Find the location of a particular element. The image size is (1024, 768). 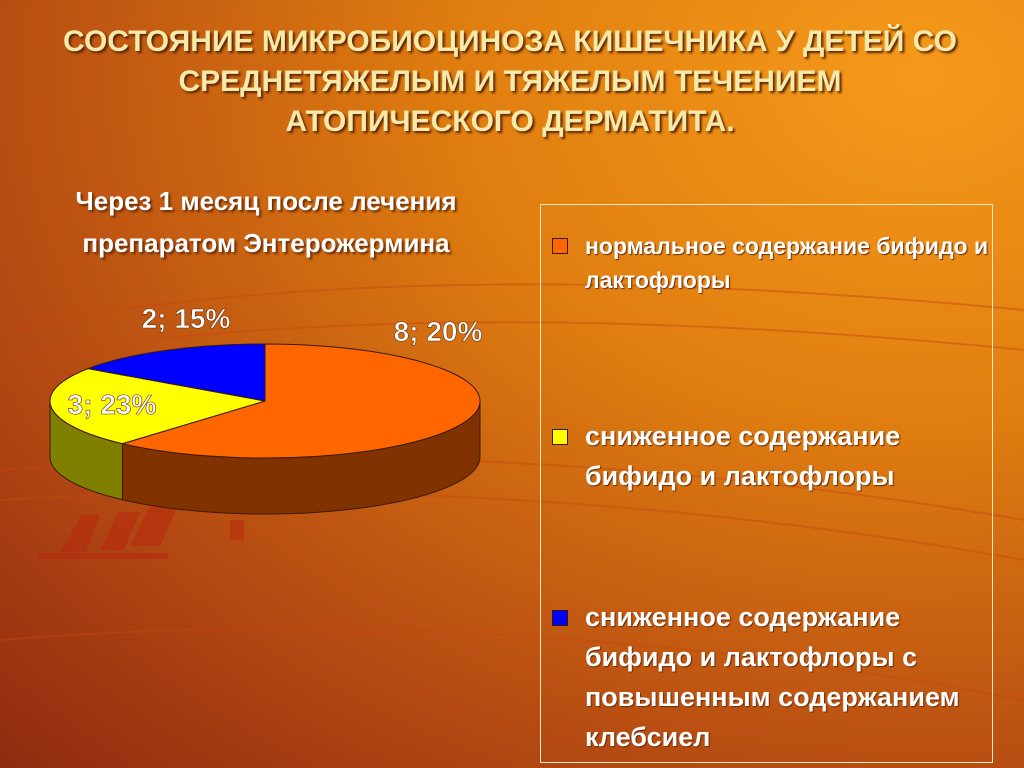

legend-swatch-blue is located at coordinates (560, 618).